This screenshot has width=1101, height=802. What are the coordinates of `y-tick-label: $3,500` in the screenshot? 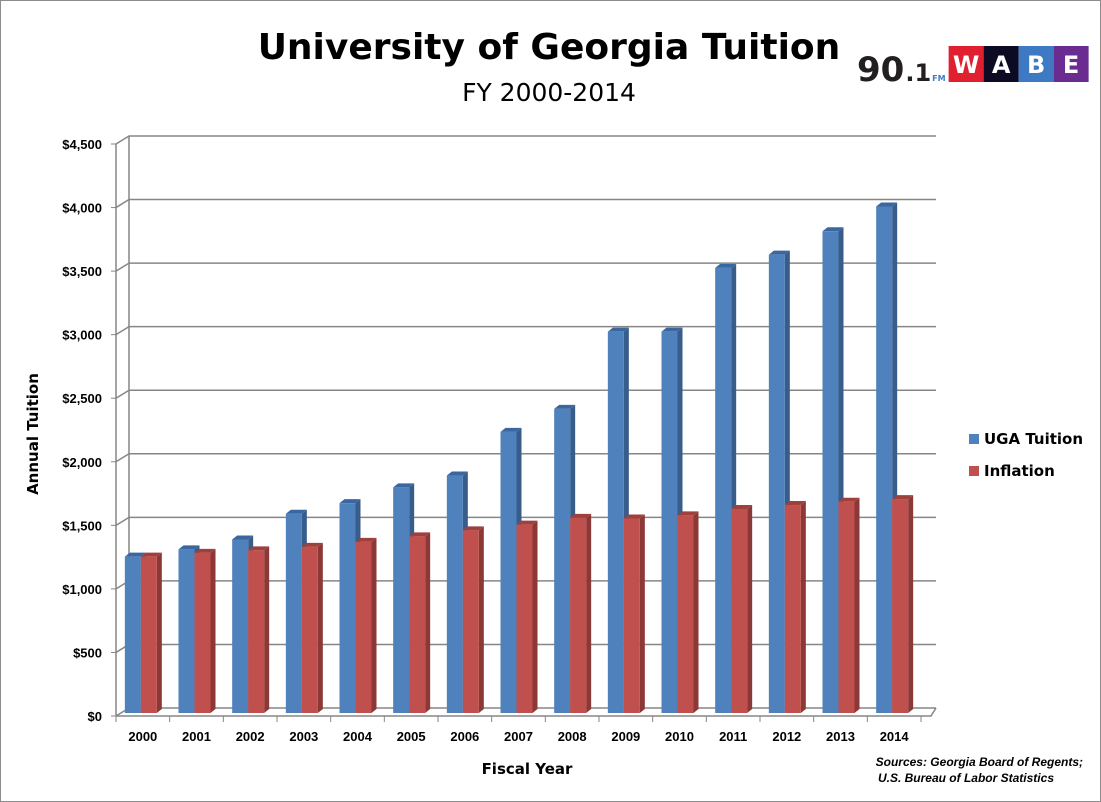 It's located at (82, 271).